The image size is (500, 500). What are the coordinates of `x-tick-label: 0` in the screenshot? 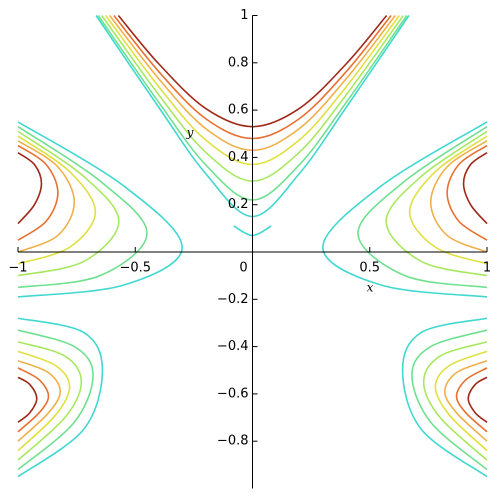 It's located at (243, 268).